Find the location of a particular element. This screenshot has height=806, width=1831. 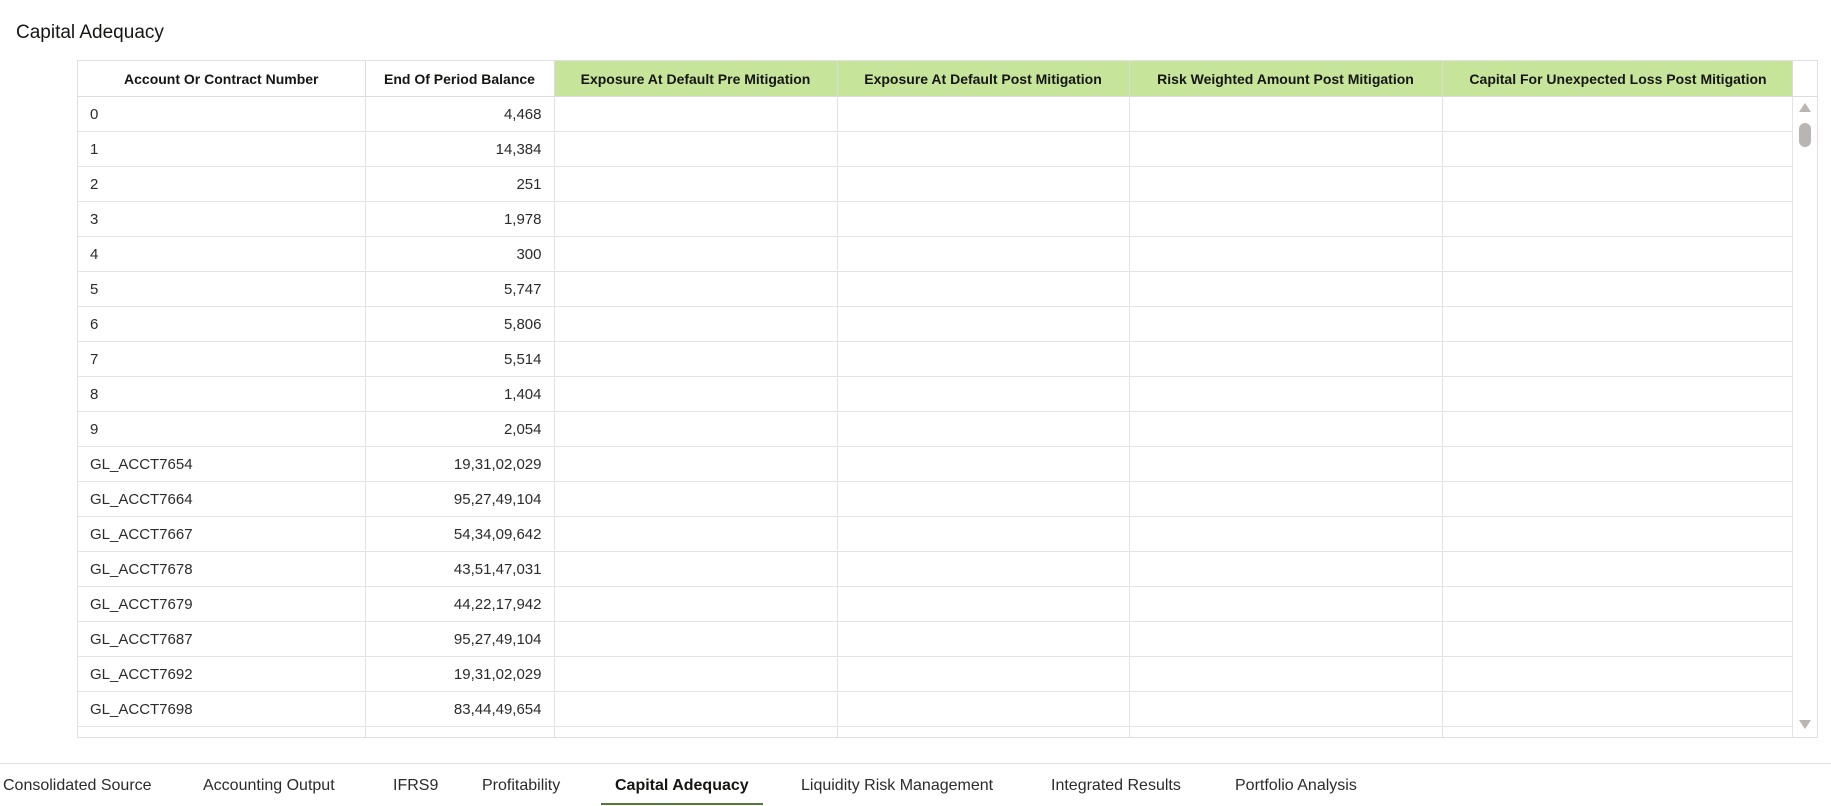

account-cell: GL_ACCT7687 is located at coordinates (222, 639).